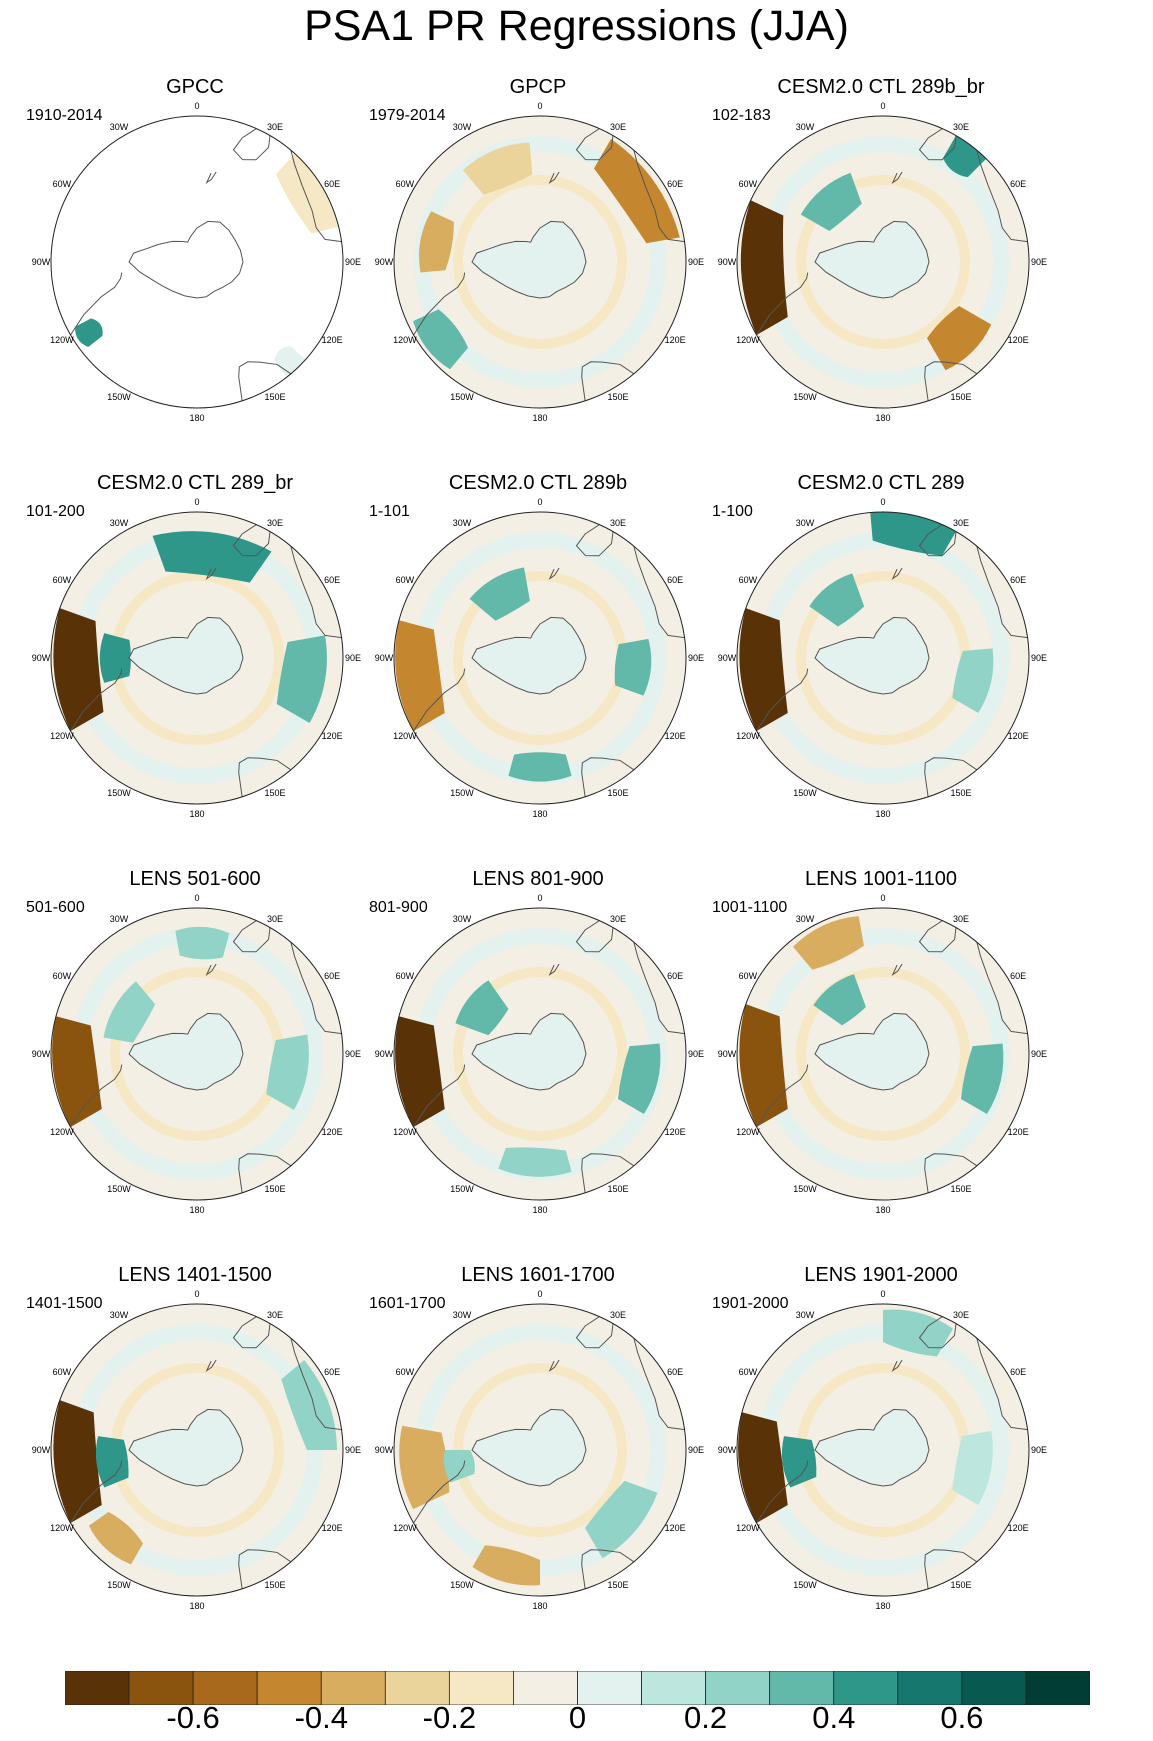 The height and width of the screenshot is (1741, 1153). What do you see at coordinates (741, 115) in the screenshot?
I see `panel-years: 102-183` at bounding box center [741, 115].